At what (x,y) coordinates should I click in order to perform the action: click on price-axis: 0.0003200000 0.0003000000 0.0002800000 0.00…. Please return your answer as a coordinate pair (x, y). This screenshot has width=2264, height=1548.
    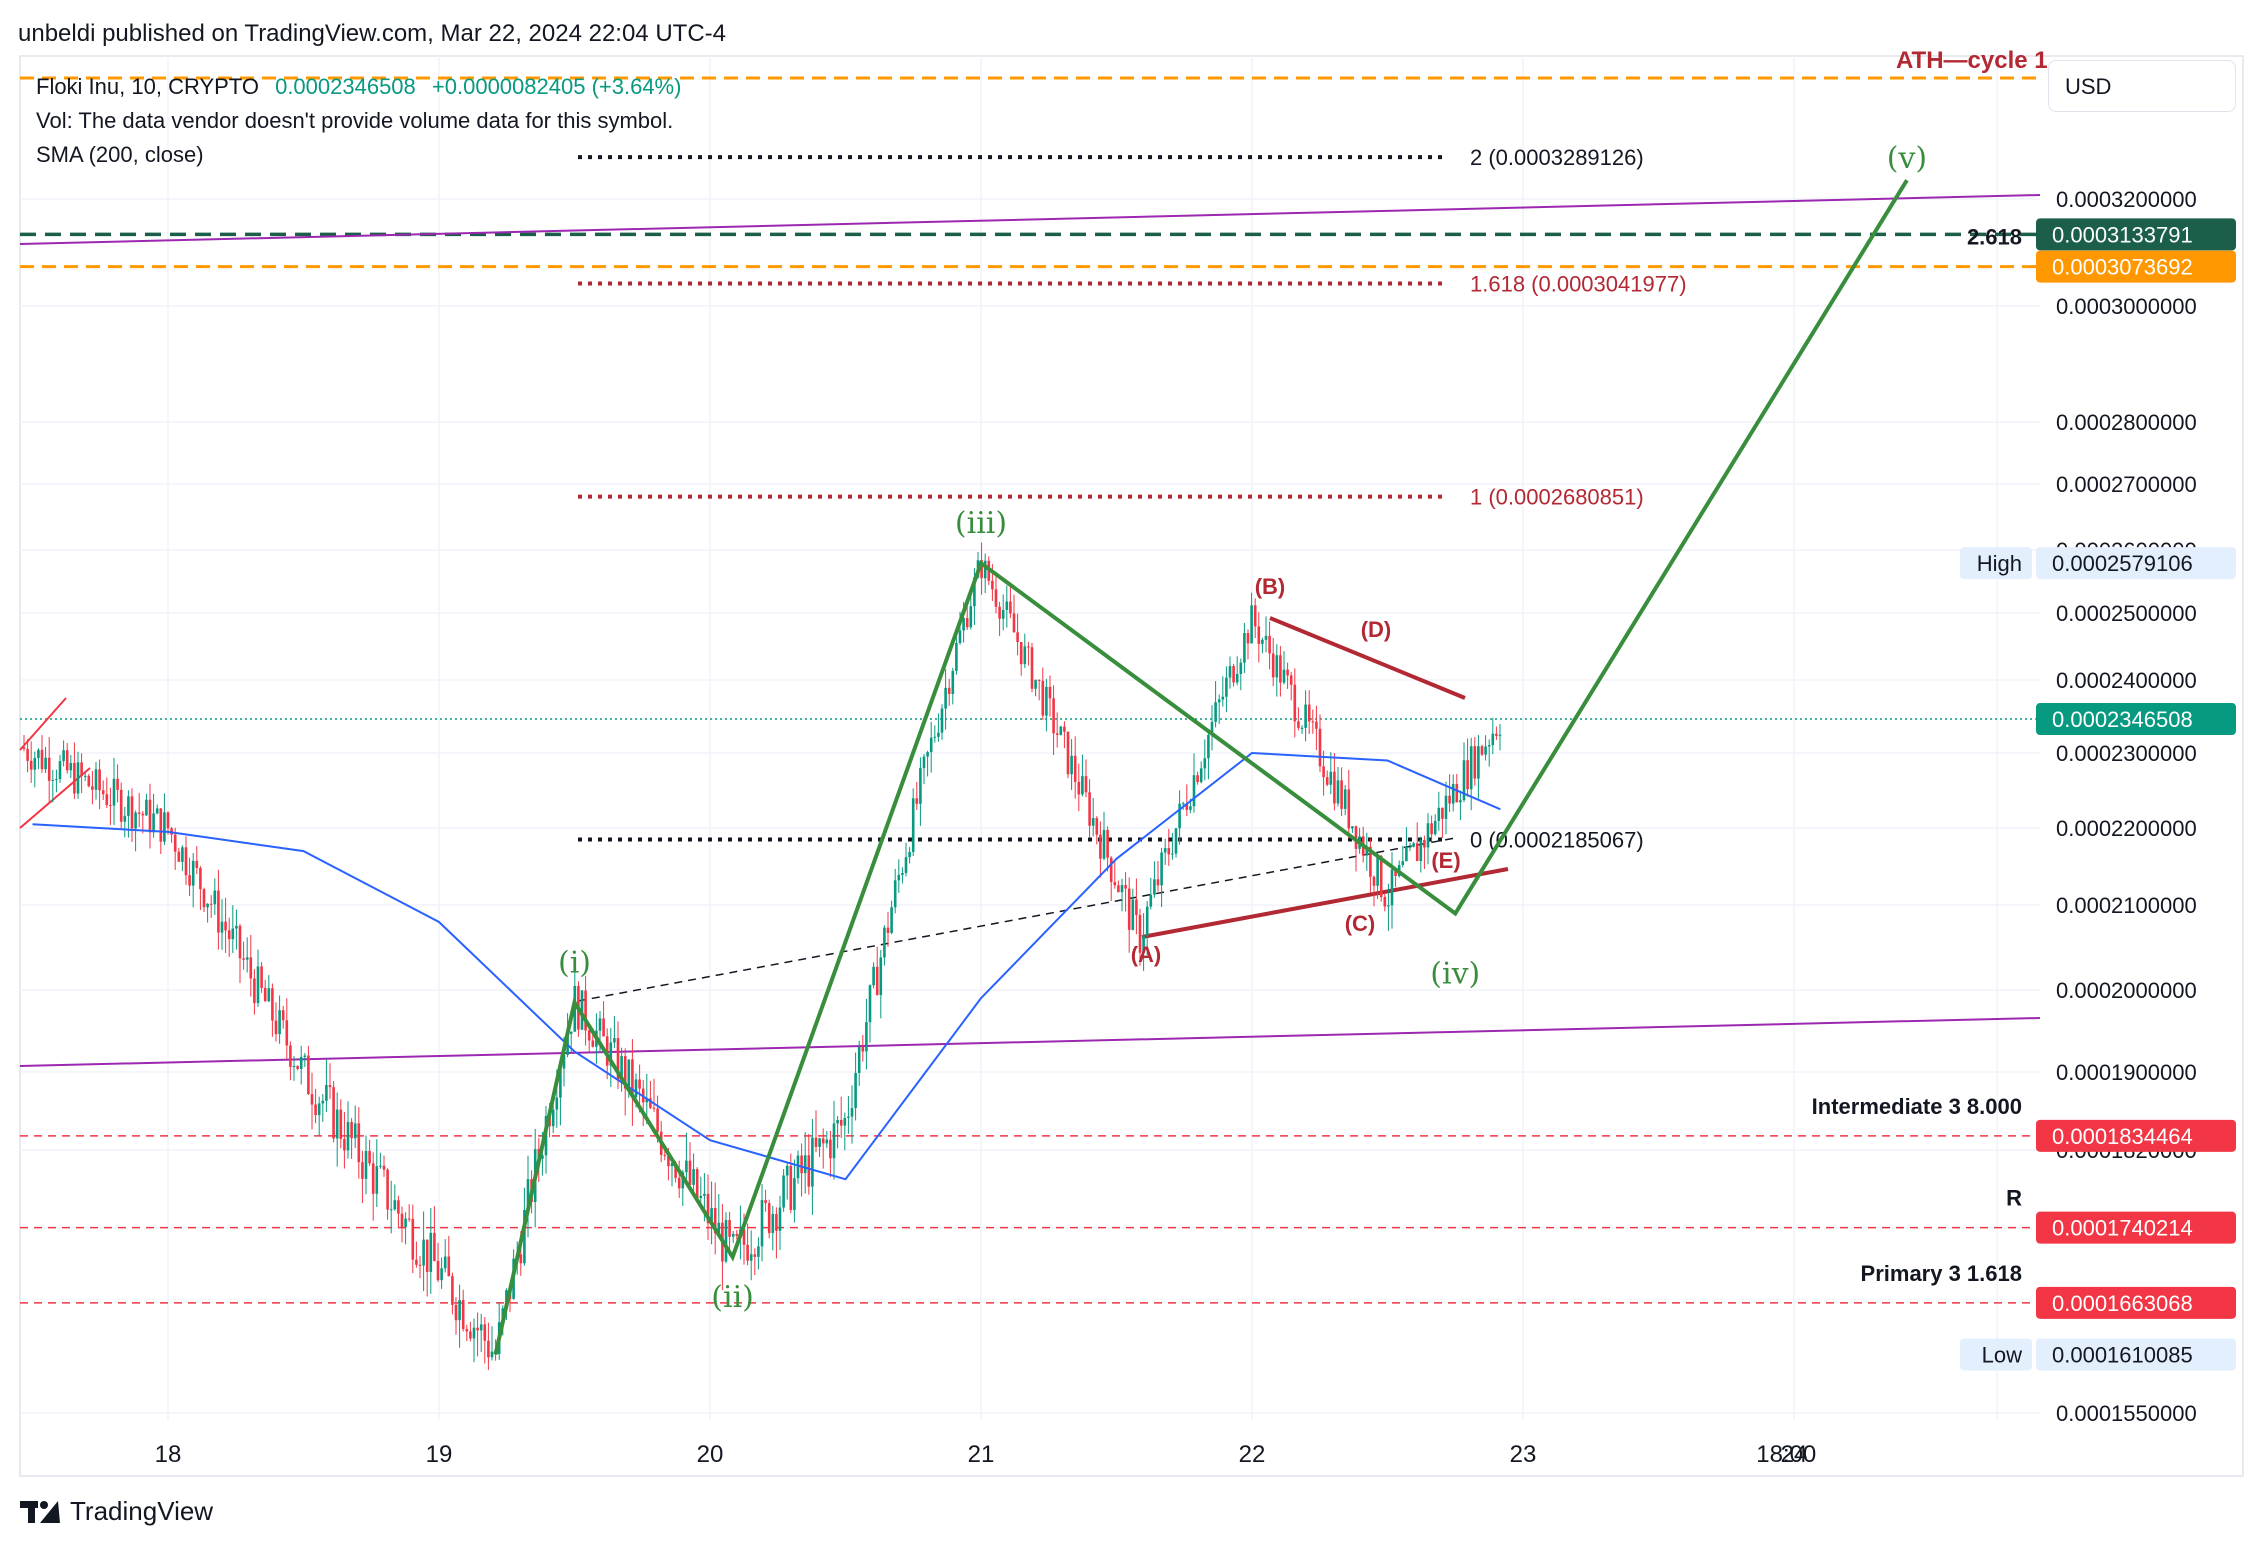
    Looking at the image, I should click on (2126, 806).